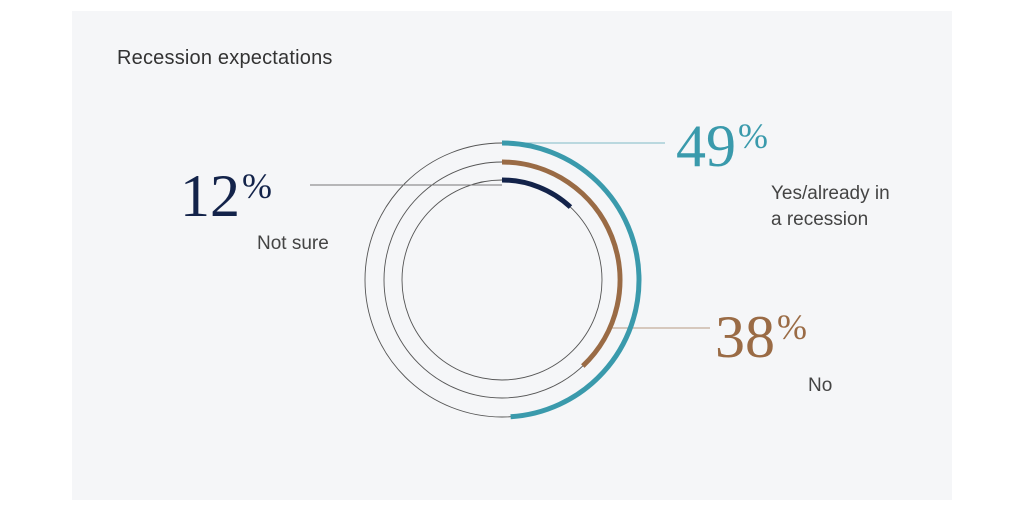 The width and height of the screenshot is (1024, 512). What do you see at coordinates (745, 337) in the screenshot?
I see `value-number-no: 38` at bounding box center [745, 337].